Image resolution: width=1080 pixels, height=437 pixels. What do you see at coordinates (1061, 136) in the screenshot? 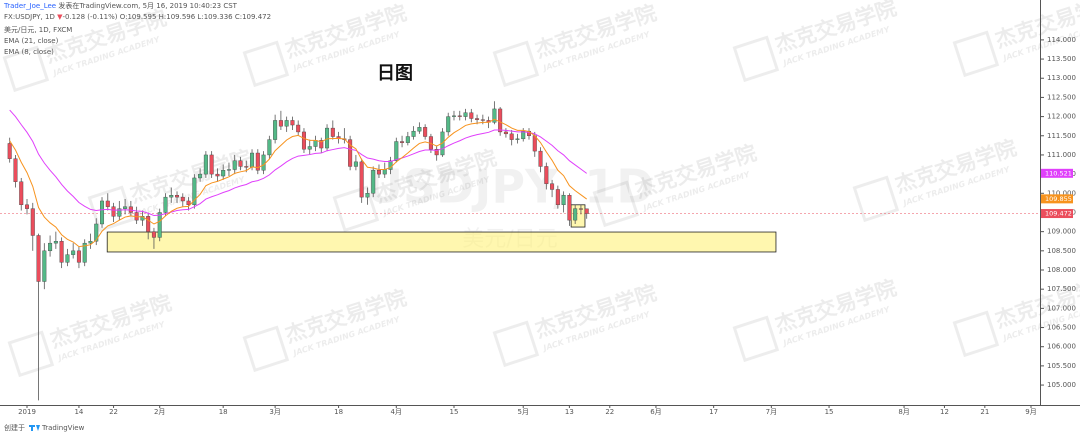
I see `y-tick-label: 111.500` at bounding box center [1061, 136].